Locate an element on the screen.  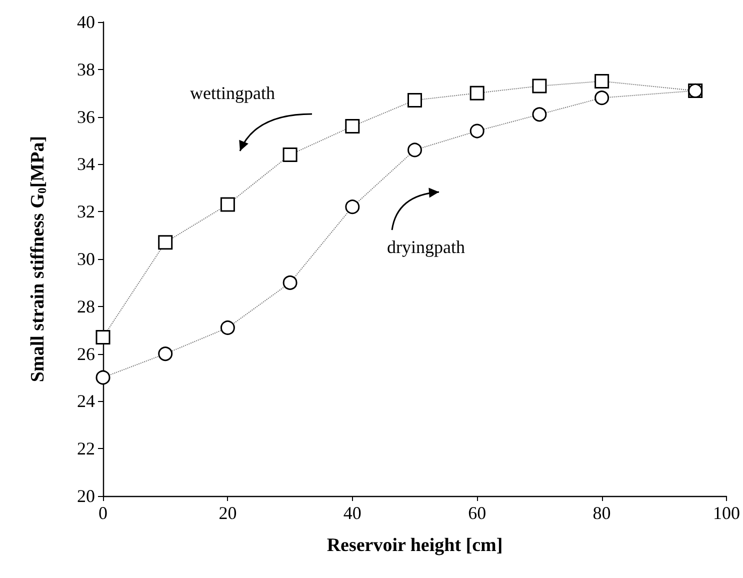
y-tick-label: 26 is located at coordinates (86, 354).